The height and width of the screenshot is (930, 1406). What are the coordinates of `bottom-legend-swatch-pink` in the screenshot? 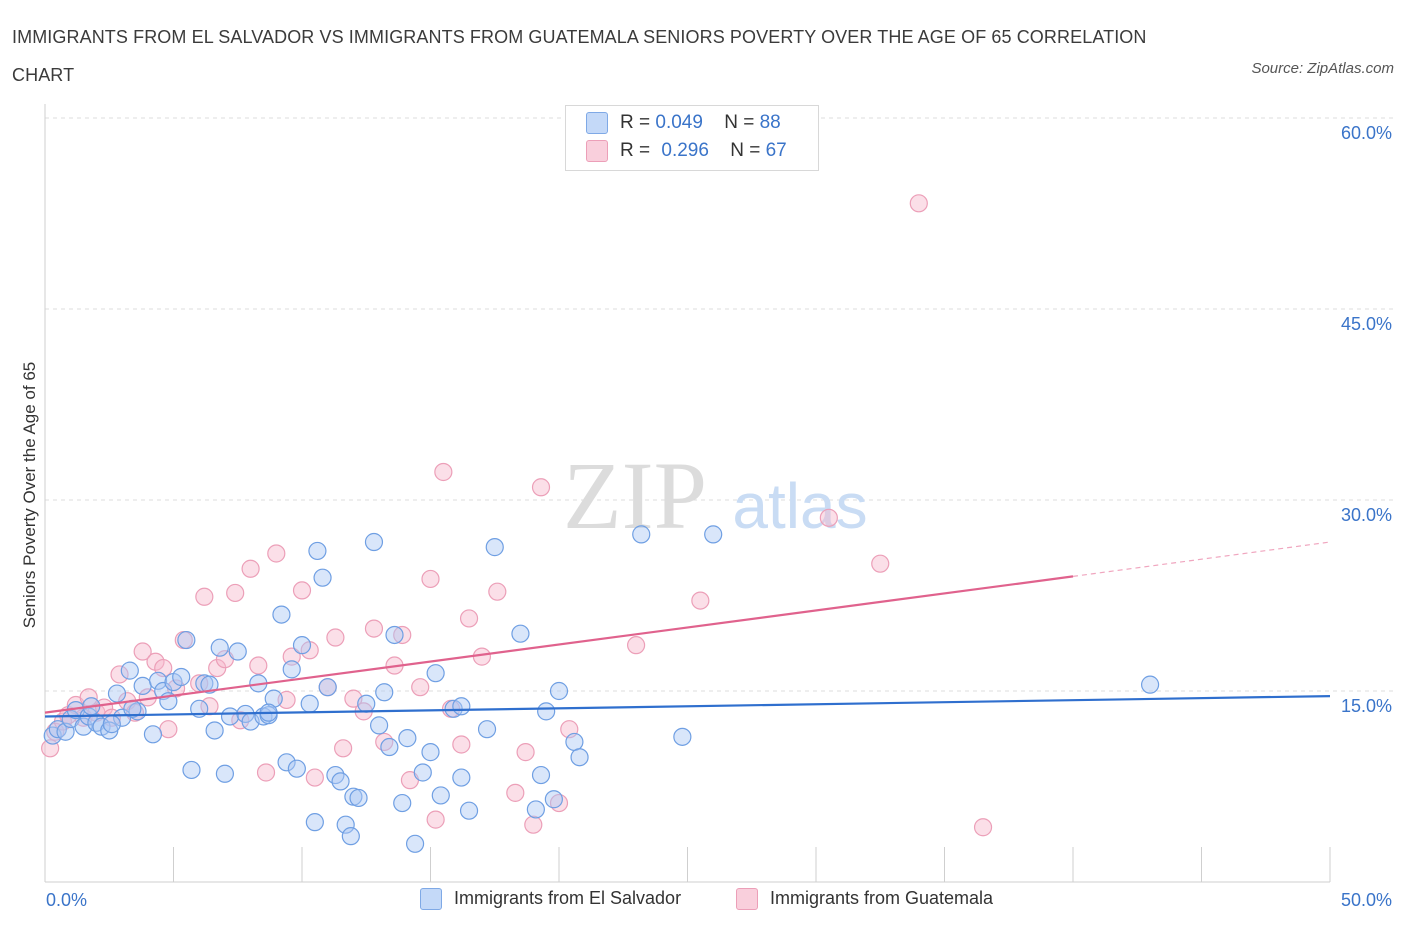 It's located at (747, 899).